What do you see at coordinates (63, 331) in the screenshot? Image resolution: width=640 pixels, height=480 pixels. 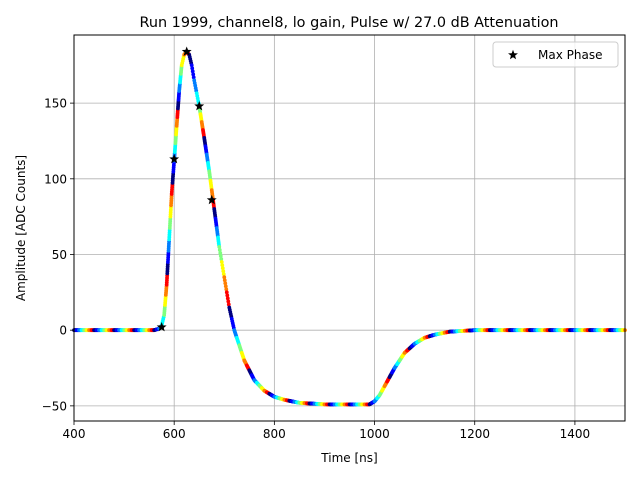 I see `y-tick-label: 0` at bounding box center [63, 331].